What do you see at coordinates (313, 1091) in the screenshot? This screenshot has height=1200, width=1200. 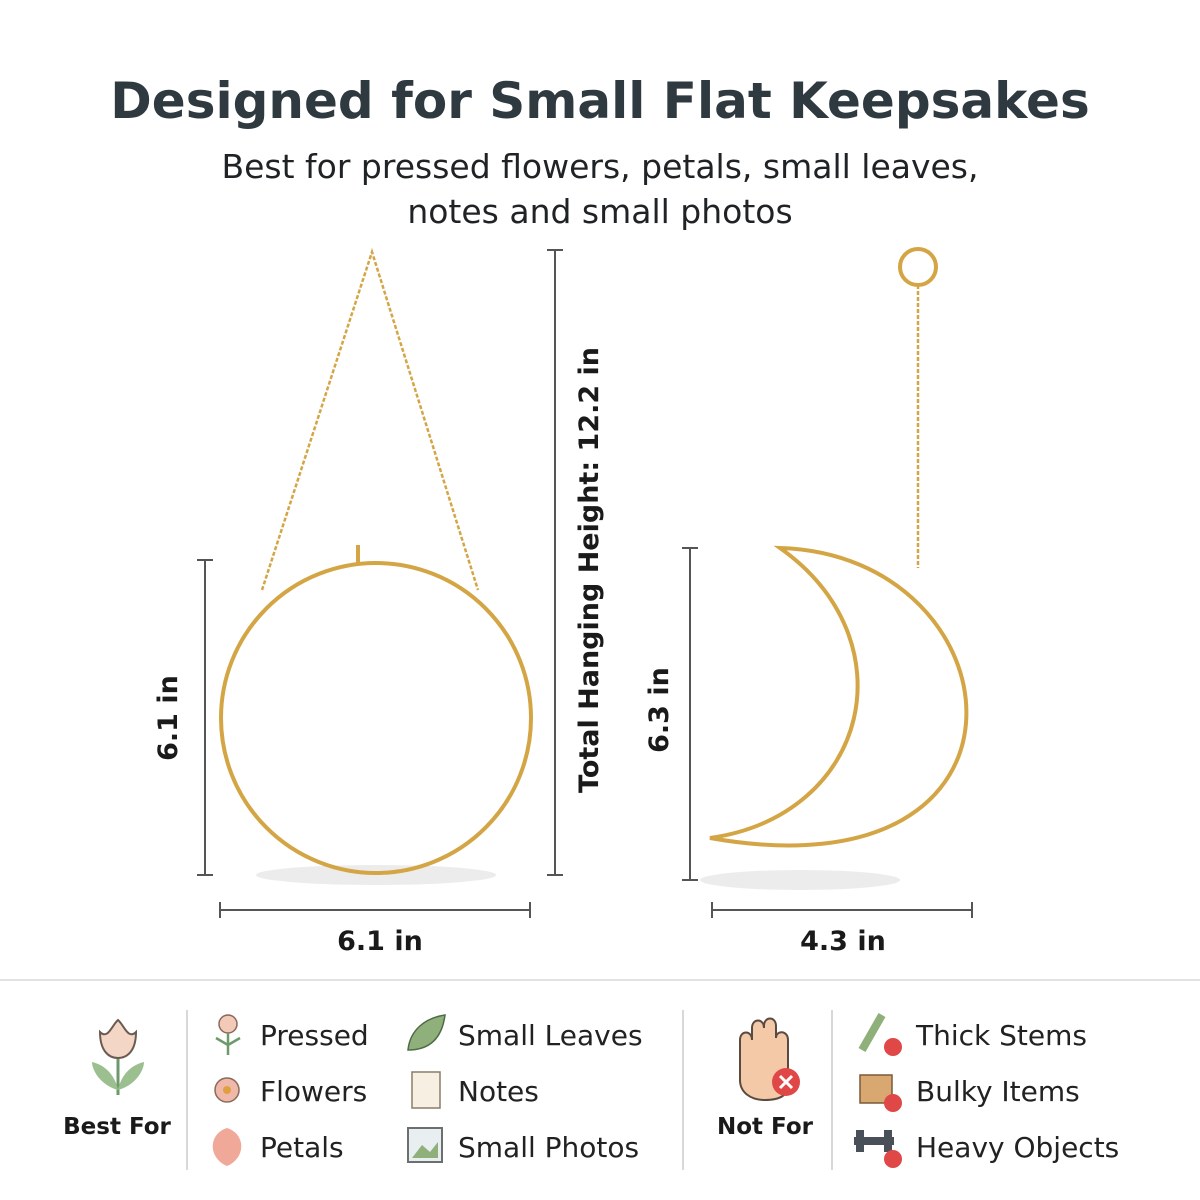 I see `item-label: Flowers` at bounding box center [313, 1091].